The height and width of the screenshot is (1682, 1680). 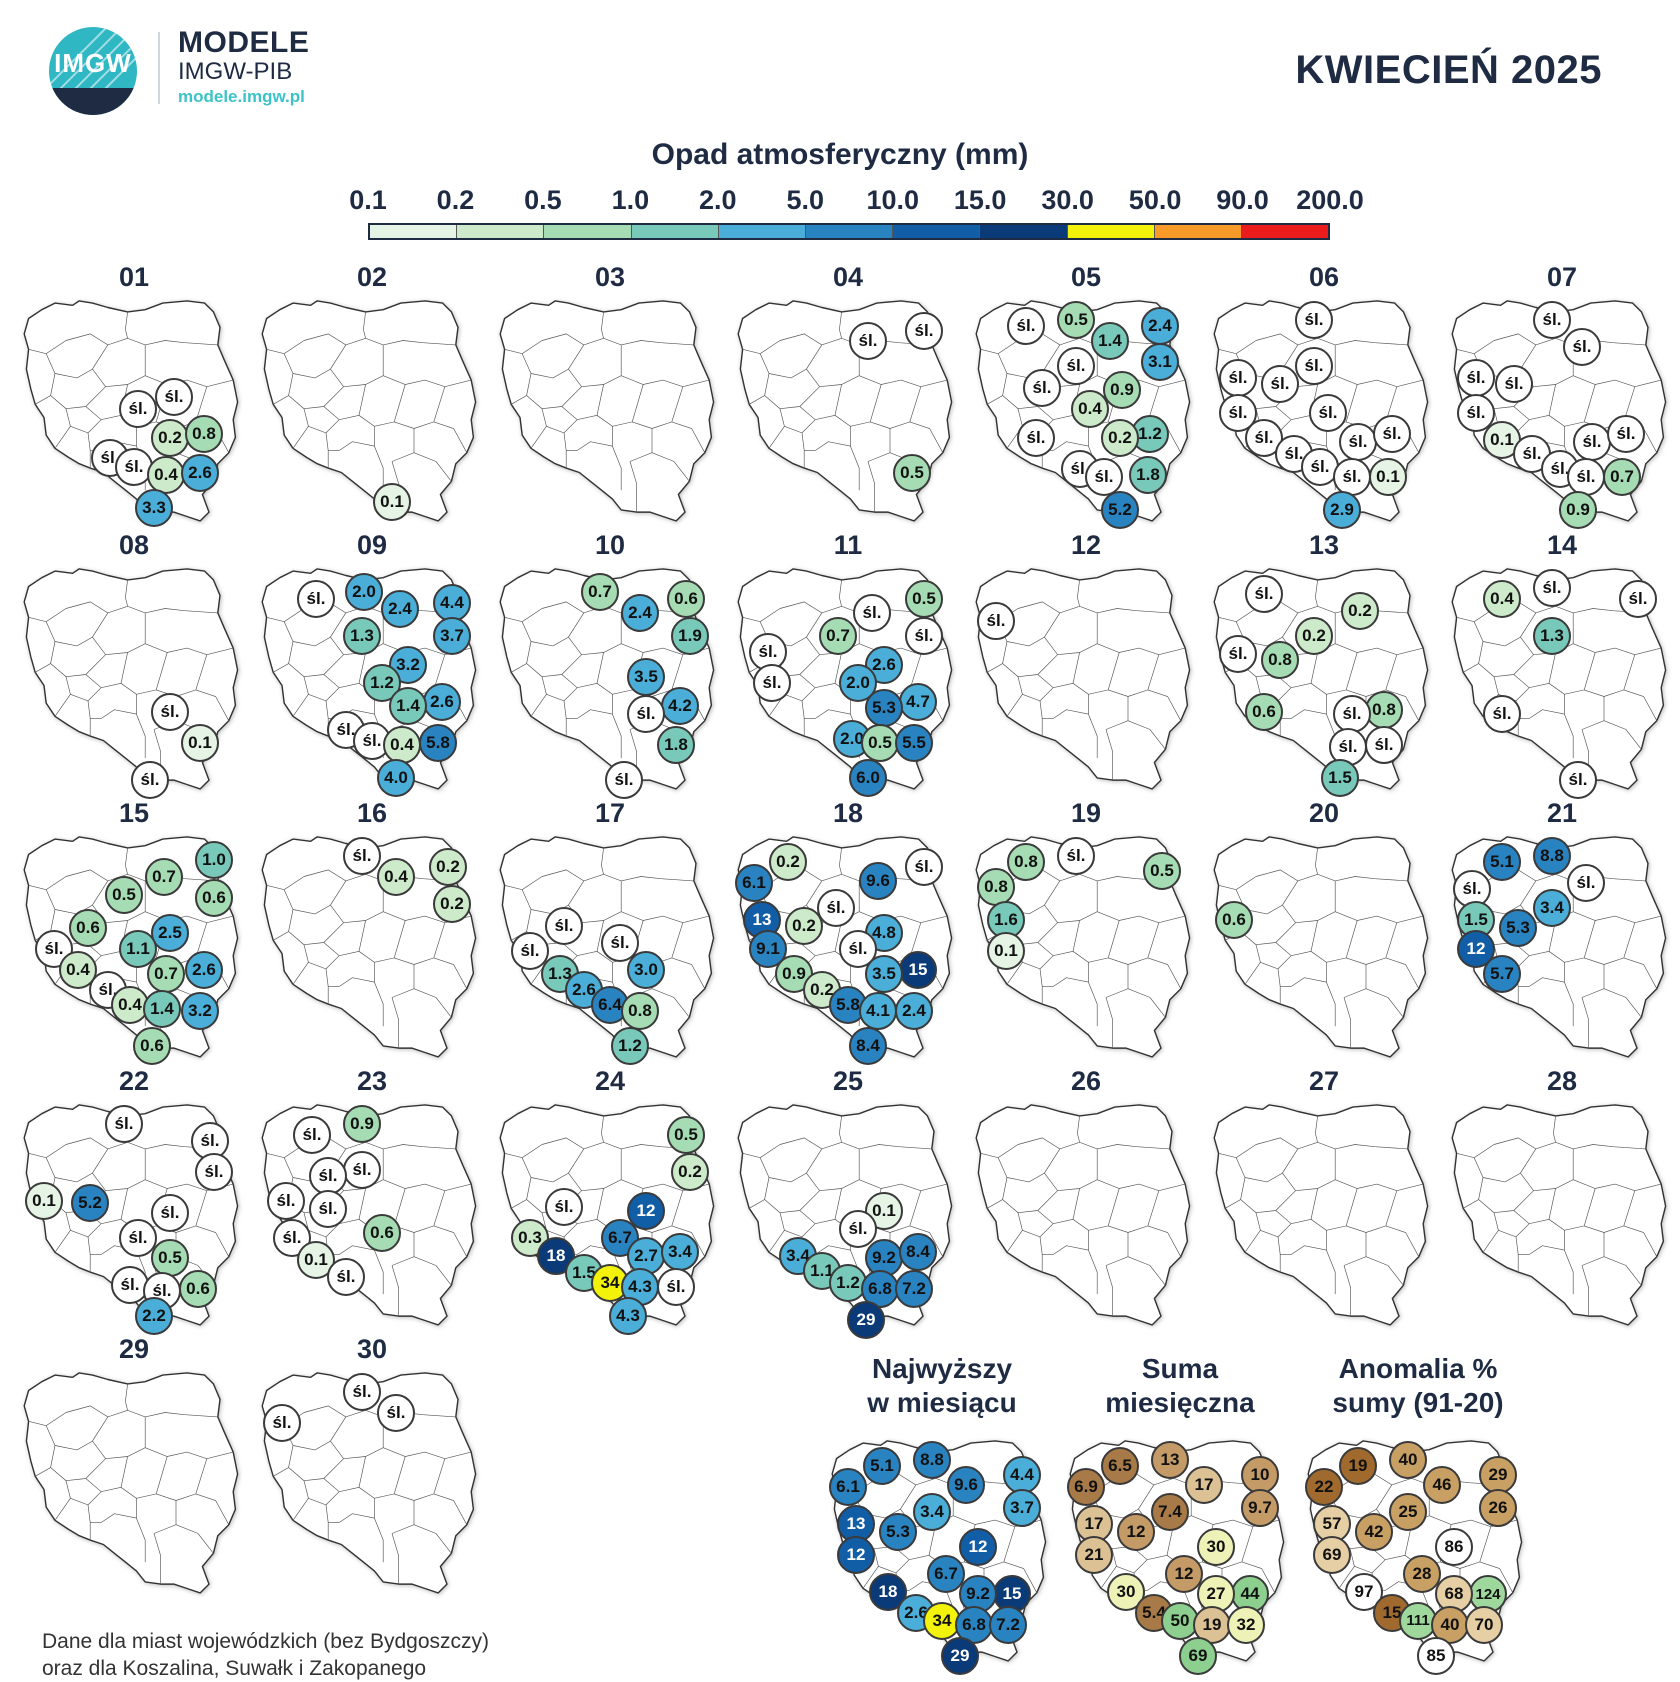 I want to click on day-poland-map, so click(x=1321, y=1215).